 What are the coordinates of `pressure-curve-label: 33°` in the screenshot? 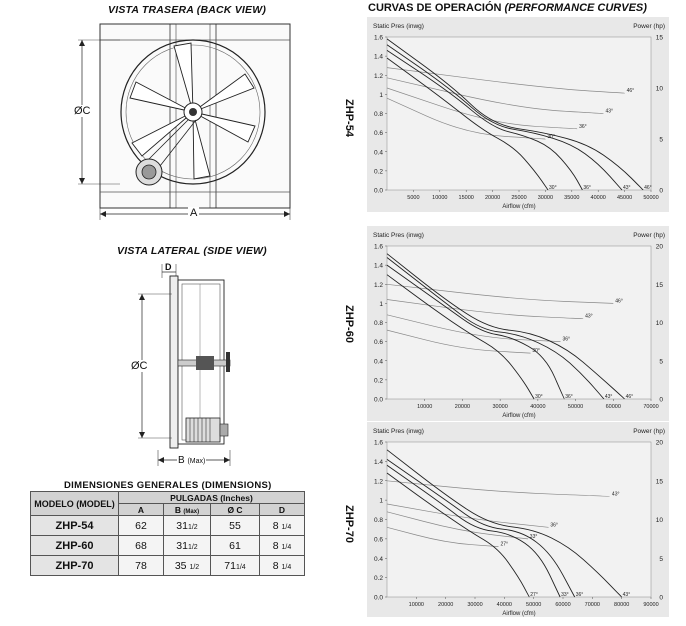 It's located at (565, 595).